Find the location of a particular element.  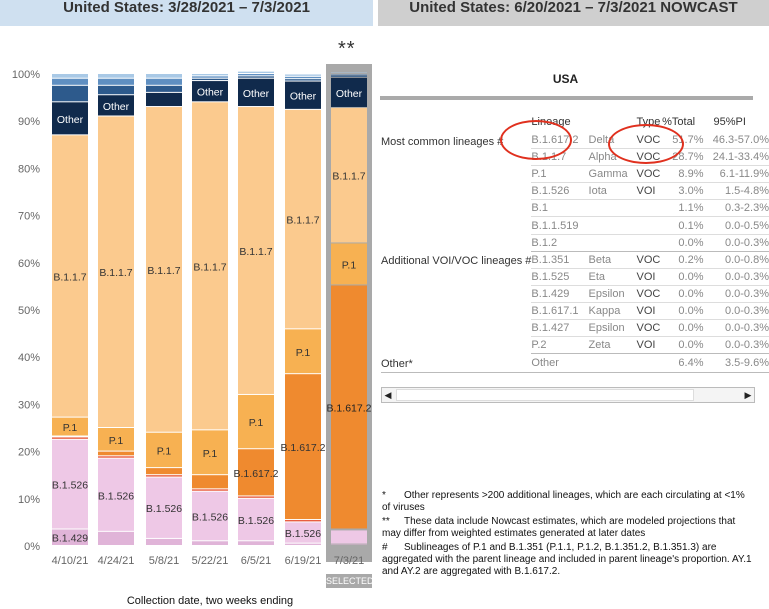

table-row: B.1.526 Iota VOI 3.0% 1.5-4.8% is located at coordinates (575, 191).